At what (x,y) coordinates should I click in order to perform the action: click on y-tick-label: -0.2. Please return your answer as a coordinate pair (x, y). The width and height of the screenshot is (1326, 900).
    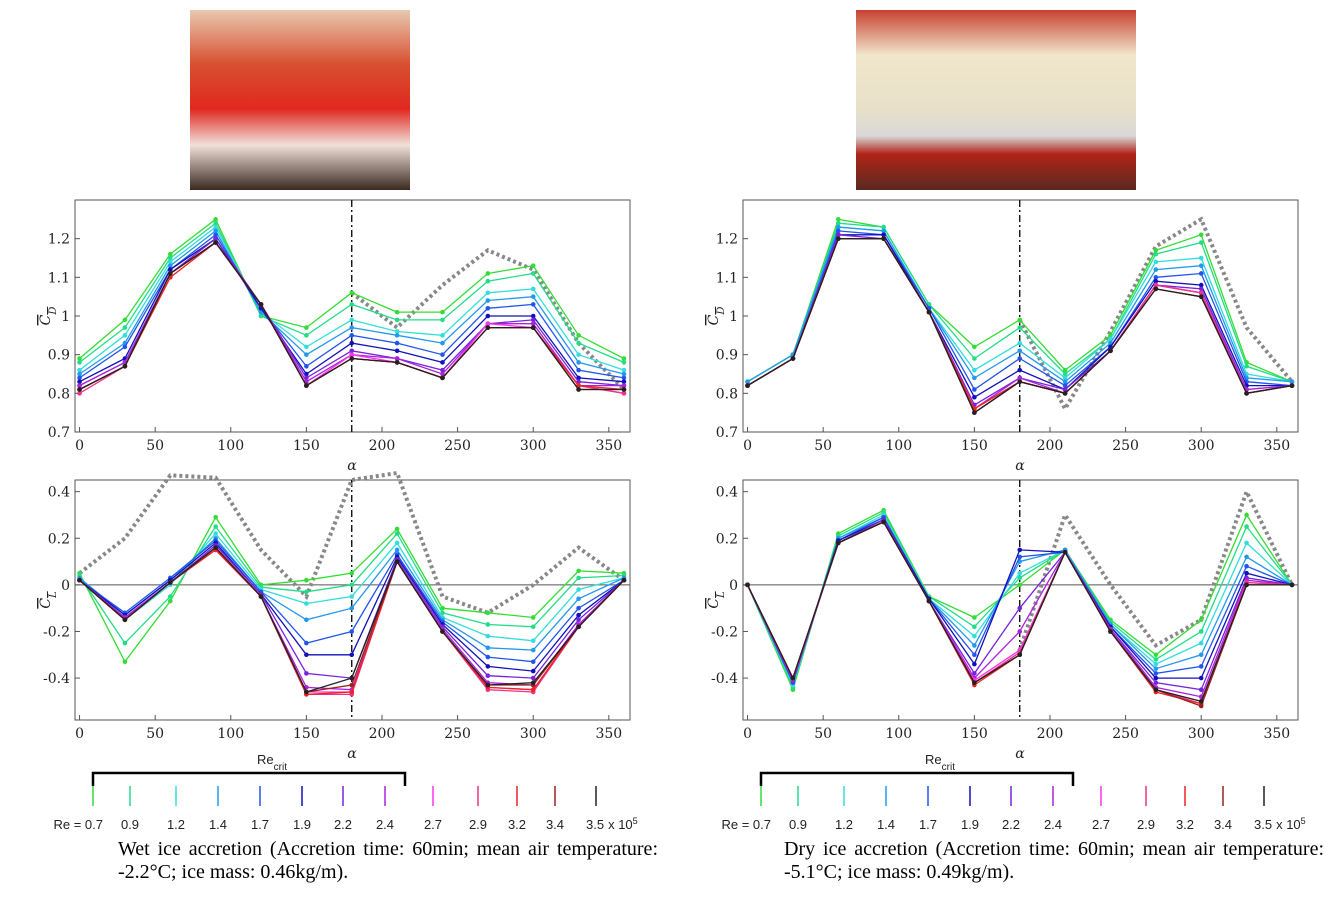
    Looking at the image, I should click on (56, 632).